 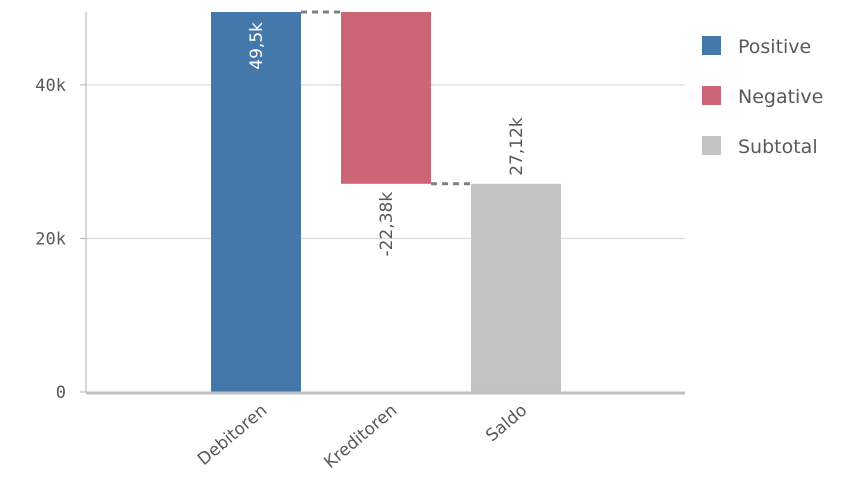 I want to click on bar-kreditoren, so click(x=386, y=98).